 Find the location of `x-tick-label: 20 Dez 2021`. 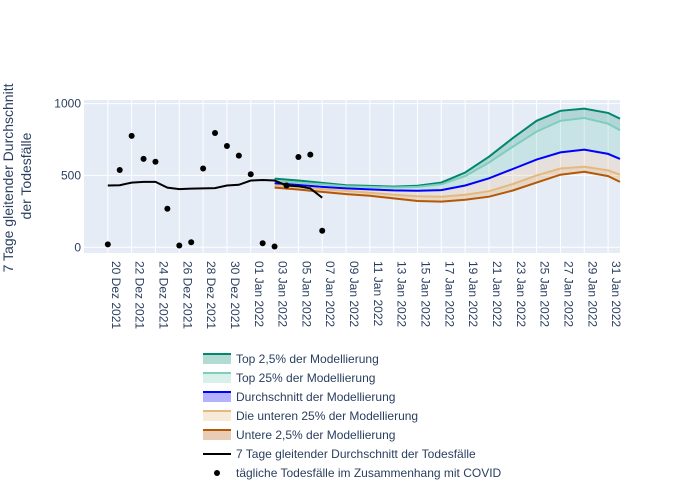

x-tick-label: 20 Dez 2021 is located at coordinates (116, 295).